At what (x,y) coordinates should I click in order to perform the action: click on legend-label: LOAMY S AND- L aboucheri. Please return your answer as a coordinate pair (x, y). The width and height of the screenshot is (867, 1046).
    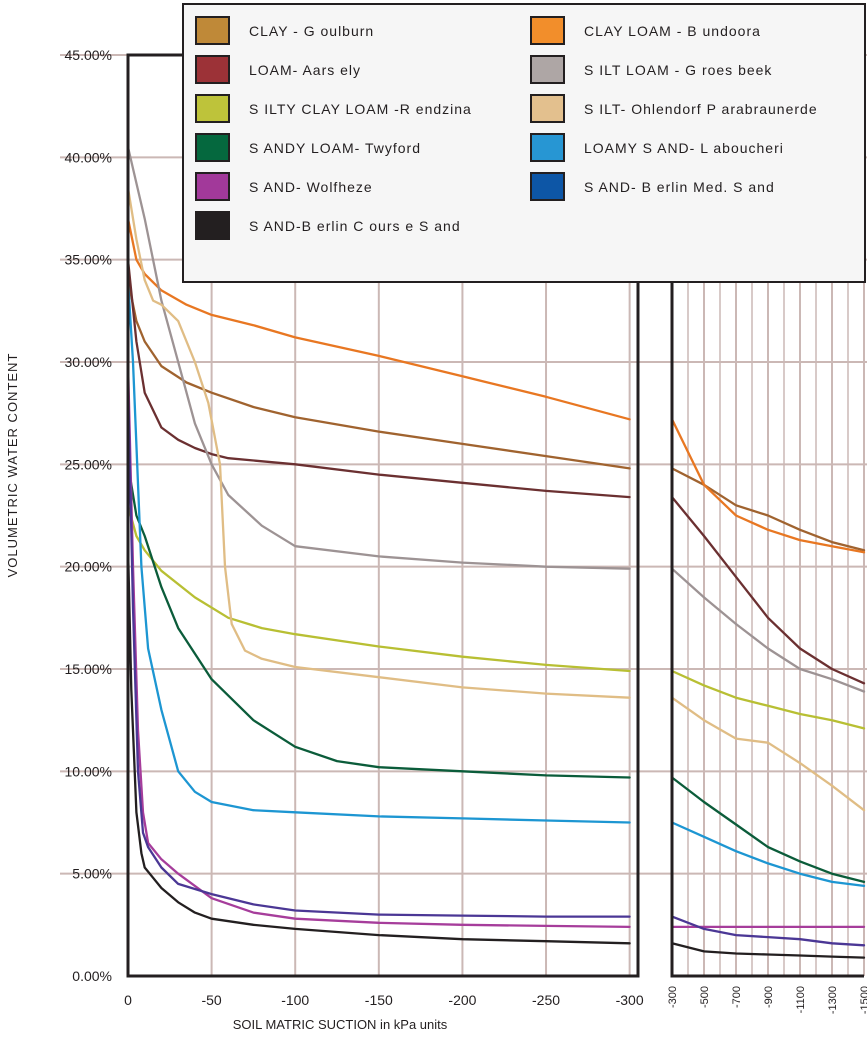
    Looking at the image, I should click on (684, 148).